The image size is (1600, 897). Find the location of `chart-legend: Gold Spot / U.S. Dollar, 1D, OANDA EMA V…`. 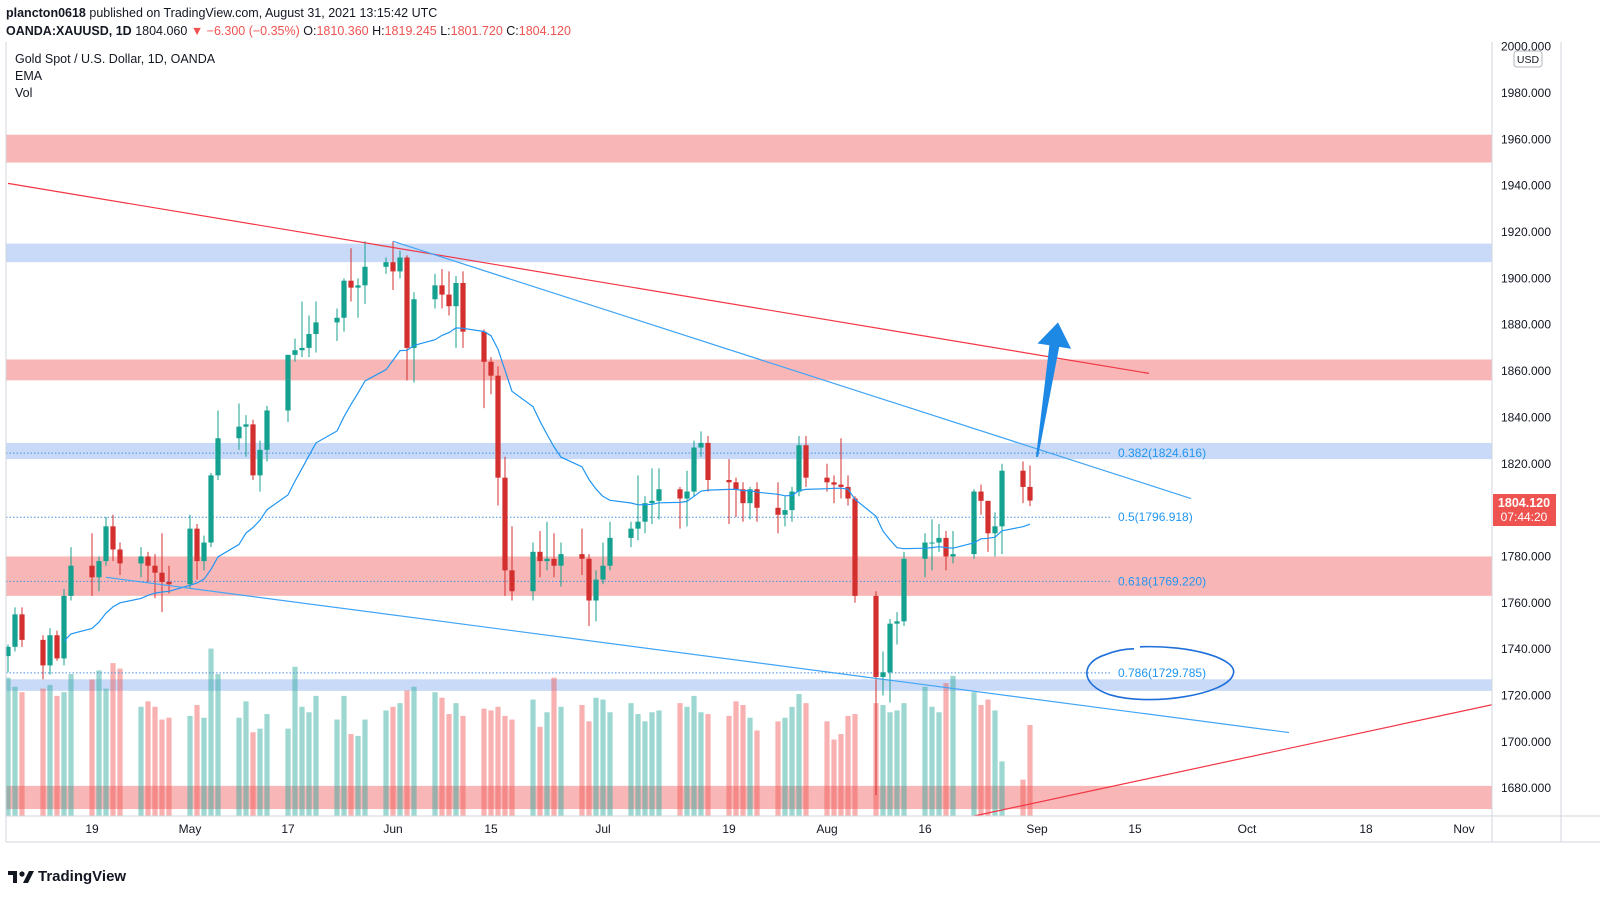

chart-legend: Gold Spot / U.S. Dollar, 1D, OANDA EMA V… is located at coordinates (115, 76).